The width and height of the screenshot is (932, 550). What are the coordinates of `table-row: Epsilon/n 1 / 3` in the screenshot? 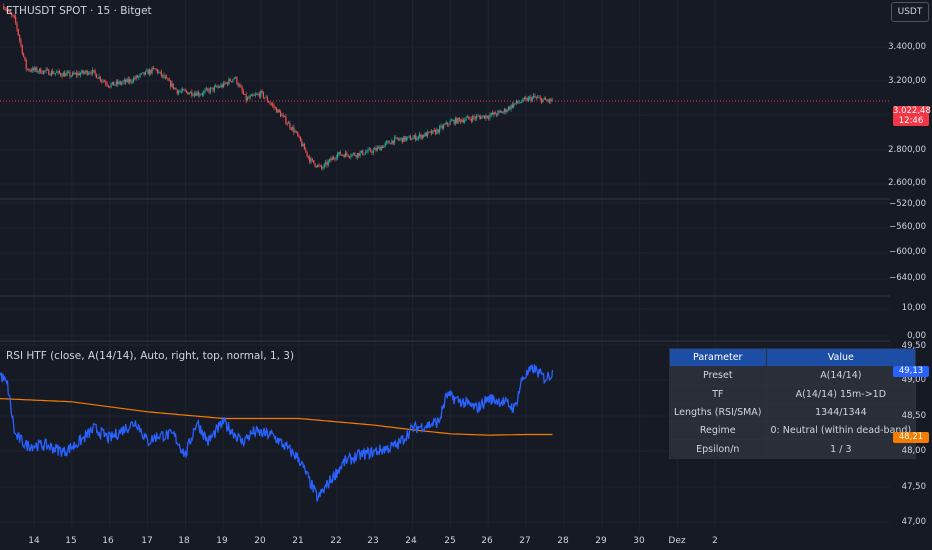 It's located at (793, 449).